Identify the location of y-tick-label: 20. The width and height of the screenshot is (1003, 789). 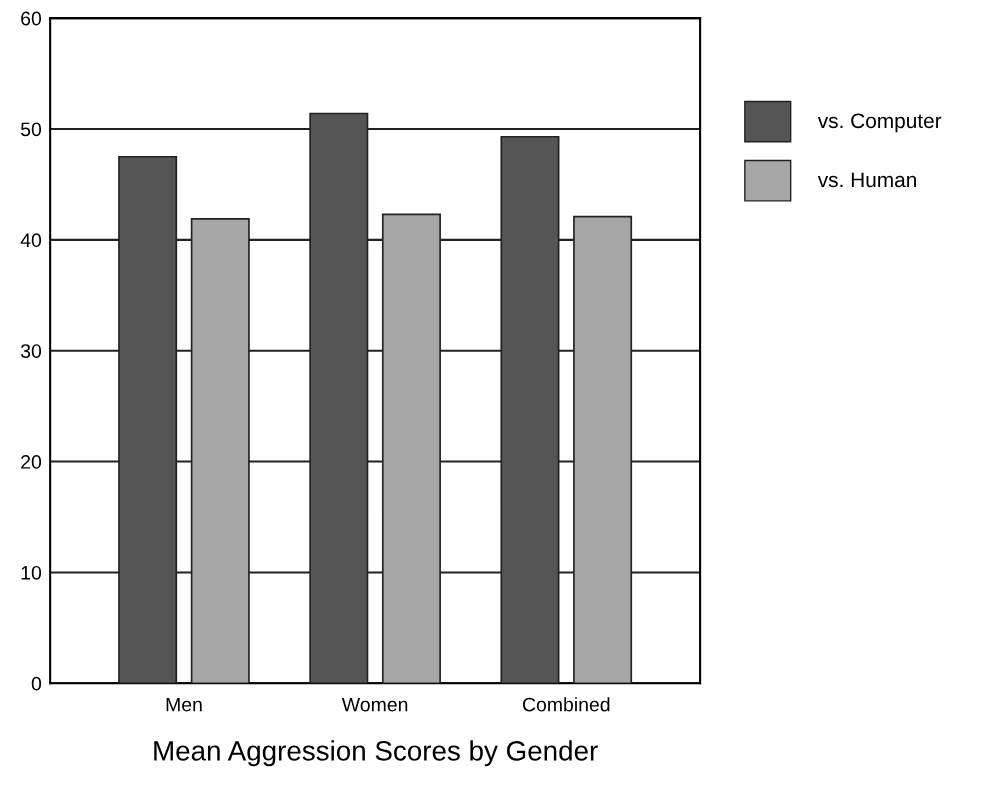
(31, 462).